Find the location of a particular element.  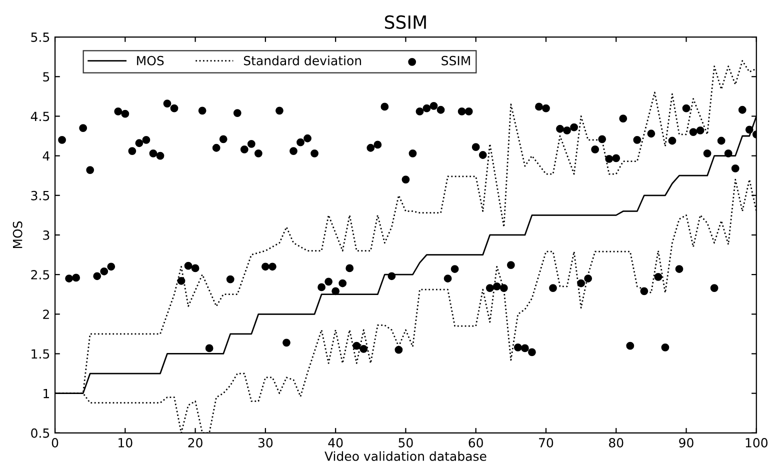

x-tick-label: 20 is located at coordinates (195, 443).